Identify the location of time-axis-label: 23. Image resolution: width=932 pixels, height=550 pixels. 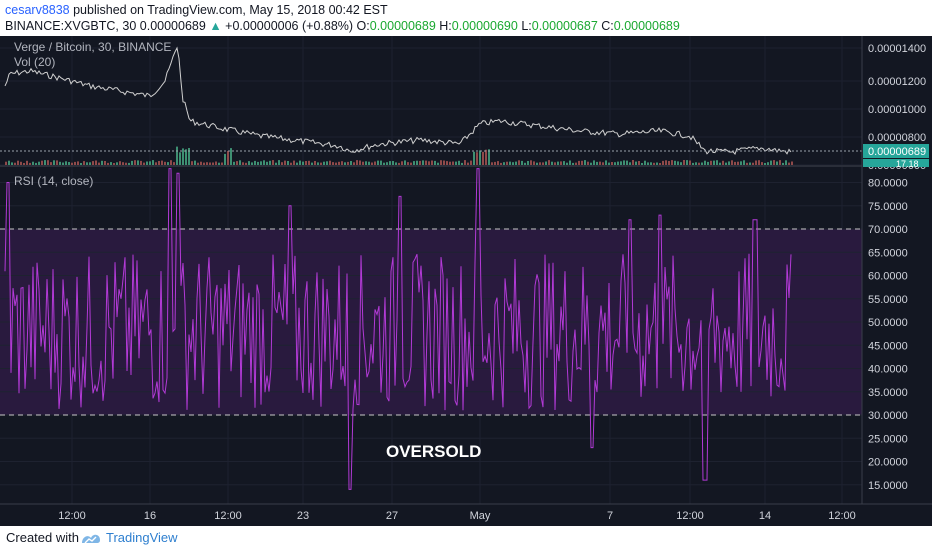
(303, 516).